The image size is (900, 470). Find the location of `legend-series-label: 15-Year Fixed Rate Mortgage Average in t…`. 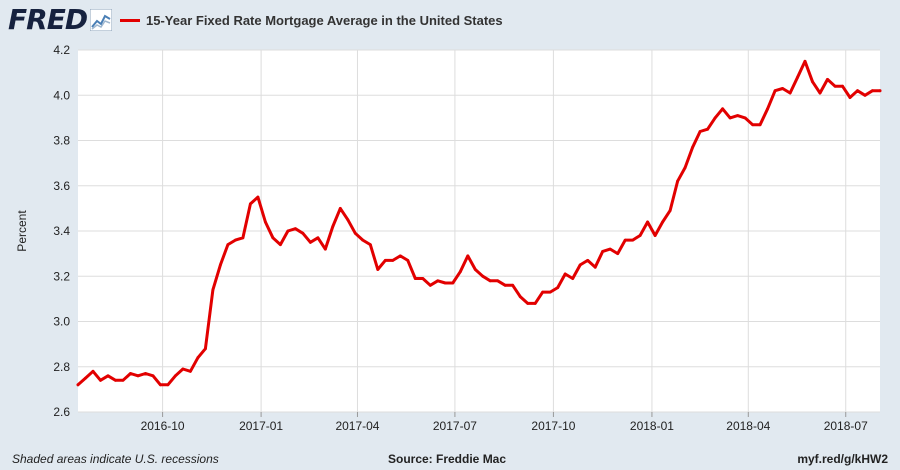

legend-series-label: 15-Year Fixed Rate Mortgage Average in t… is located at coordinates (324, 20).